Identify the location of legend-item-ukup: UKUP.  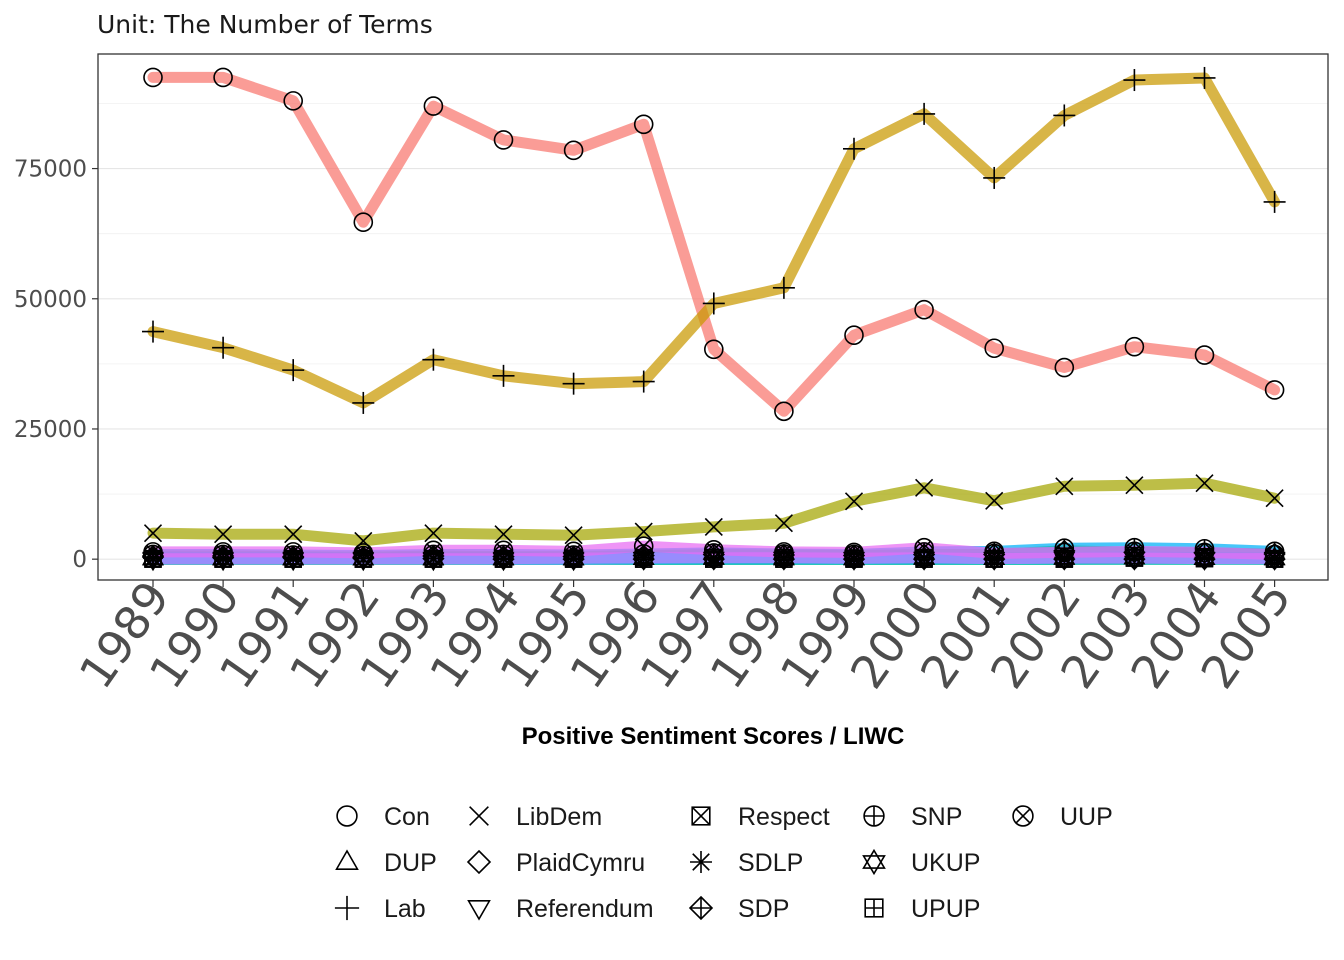
(921, 862).